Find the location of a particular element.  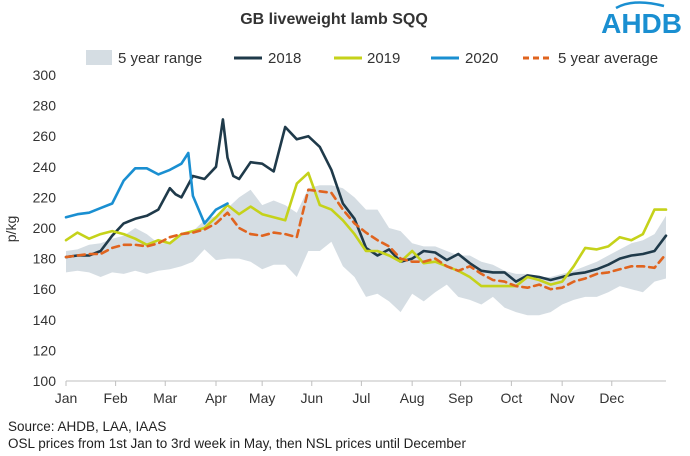

y-axis-label: p/kg is located at coordinates (11, 229).